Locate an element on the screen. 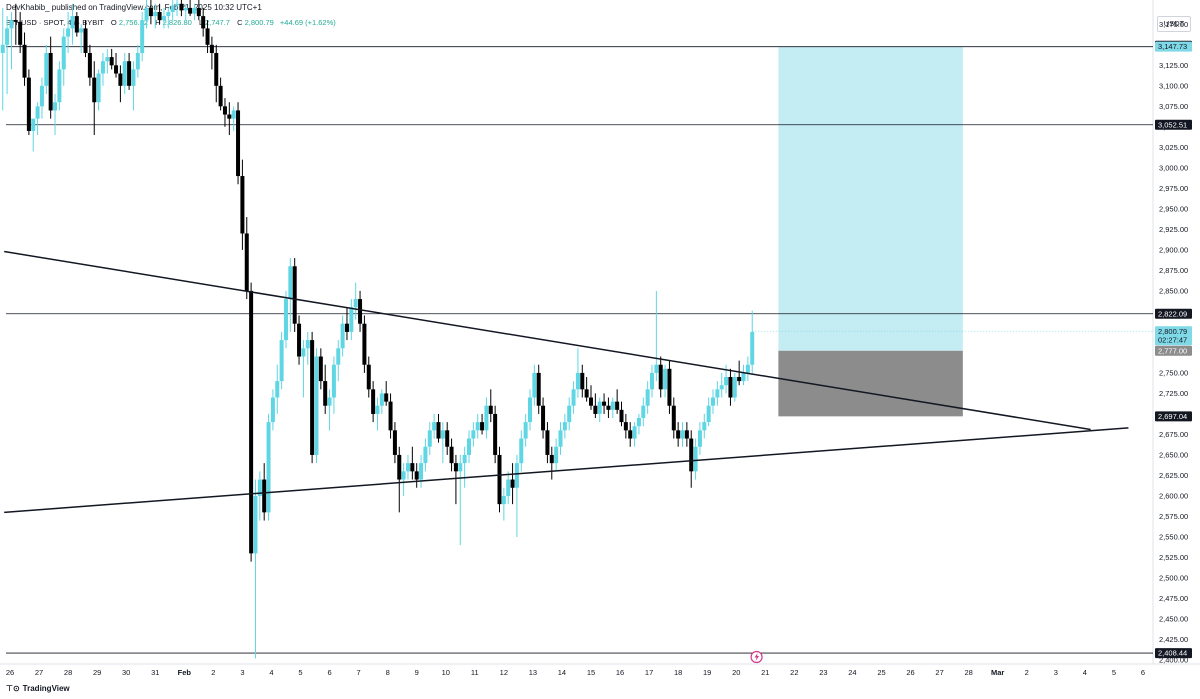  price-label: 2,822.09 is located at coordinates (1172, 313).